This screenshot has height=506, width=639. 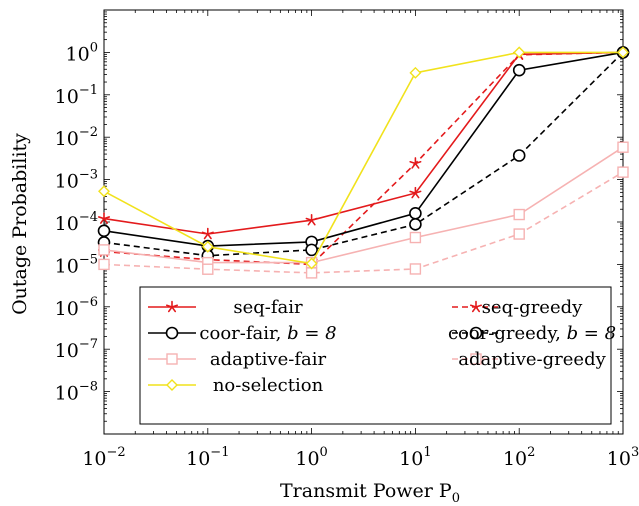 I want to click on y-tick-label-exponent: −3, so click(x=88, y=175).